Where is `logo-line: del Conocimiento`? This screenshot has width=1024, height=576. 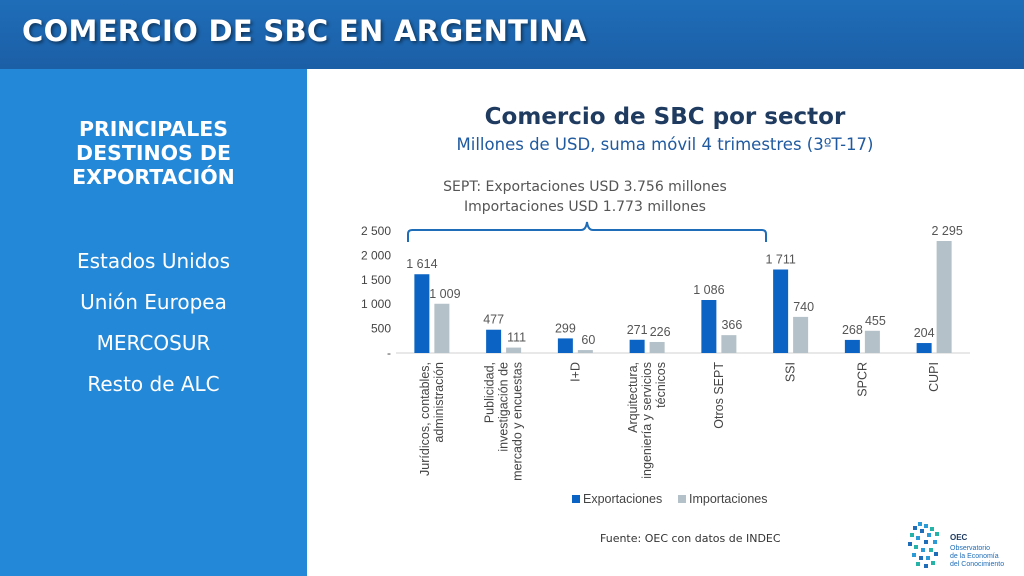
logo-line: del Conocimiento is located at coordinates (977, 564).